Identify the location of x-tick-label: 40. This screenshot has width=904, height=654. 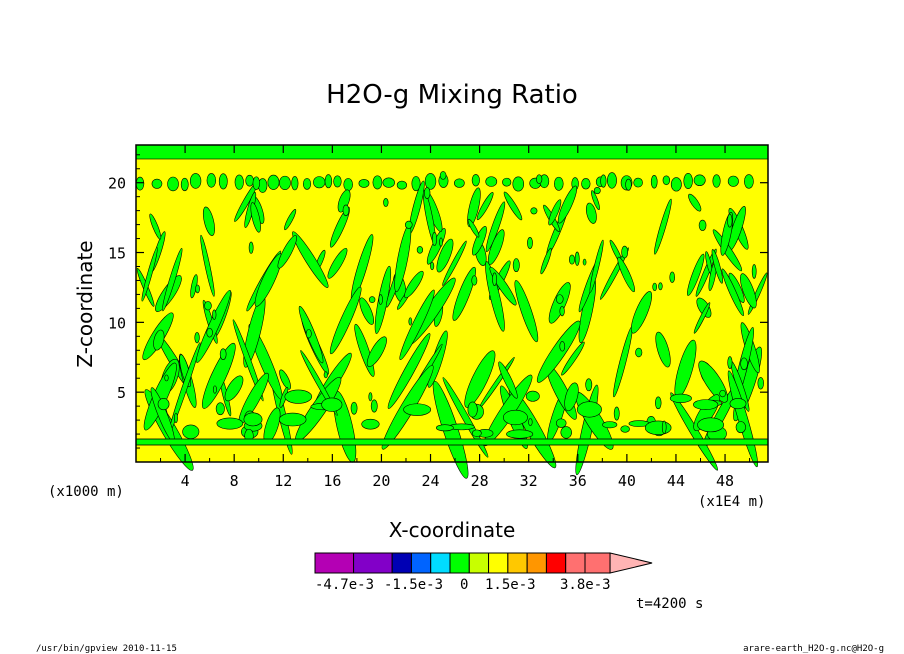
(627, 481).